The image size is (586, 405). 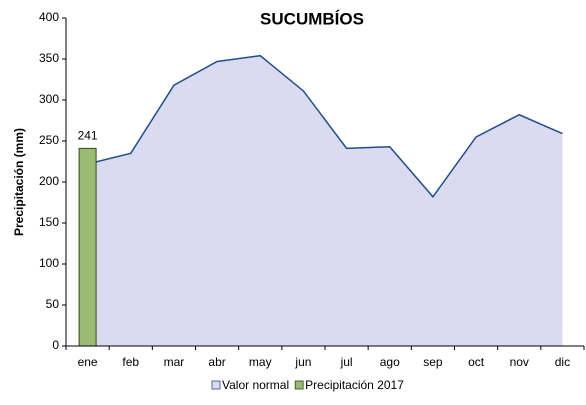 I want to click on y-tick-label: 400, so click(x=49, y=17).